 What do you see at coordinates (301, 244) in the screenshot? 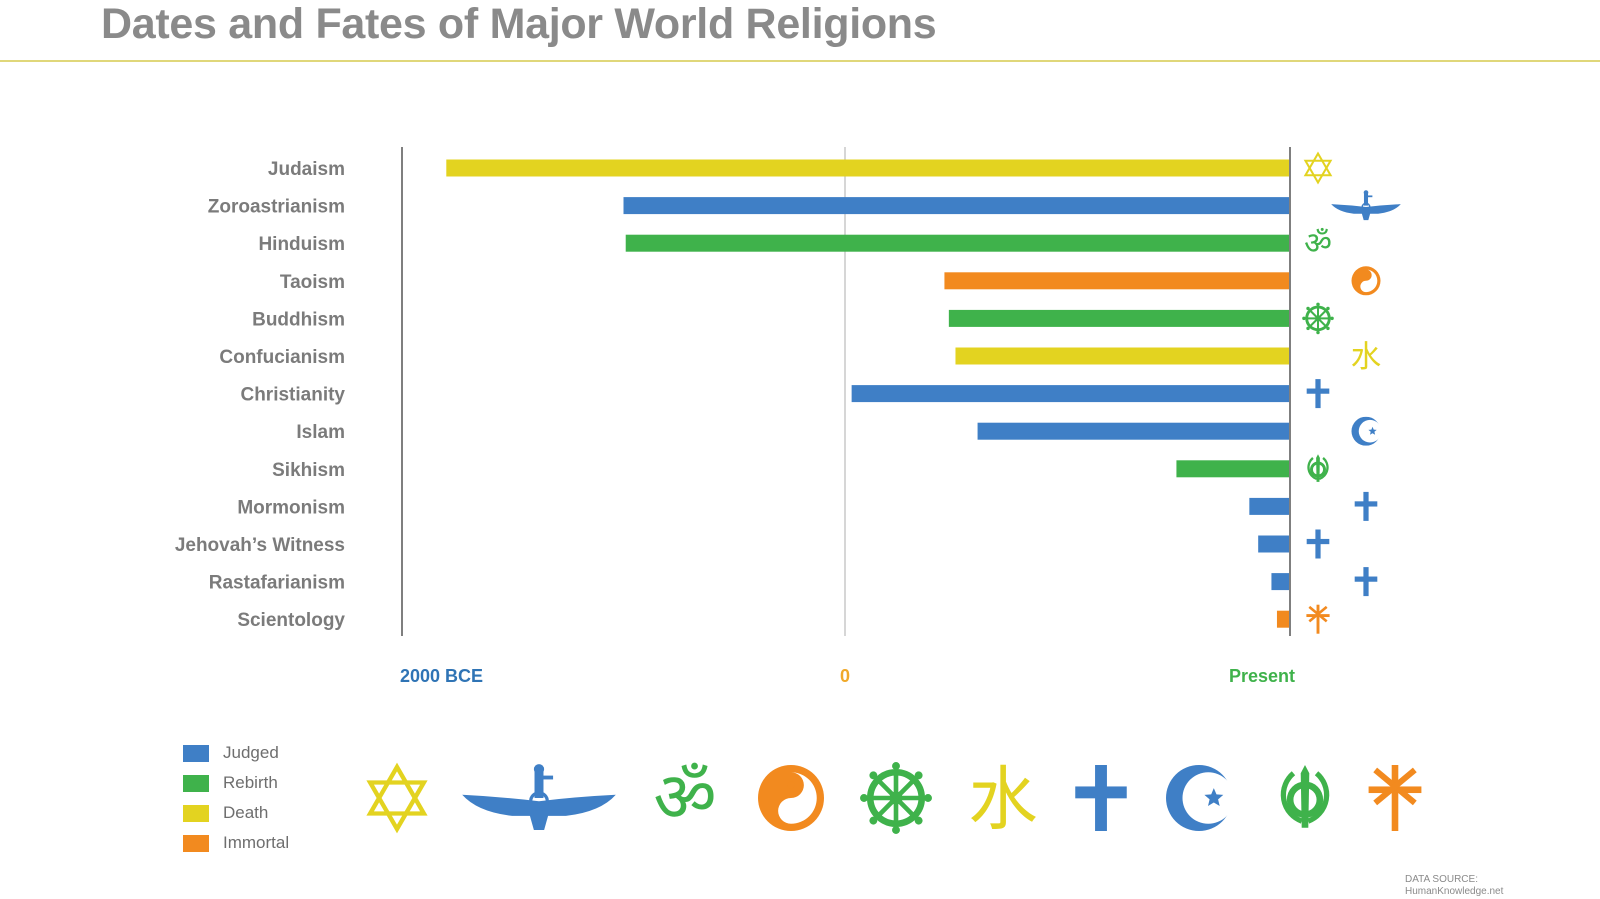
I see `category-label: Hinduism` at bounding box center [301, 244].